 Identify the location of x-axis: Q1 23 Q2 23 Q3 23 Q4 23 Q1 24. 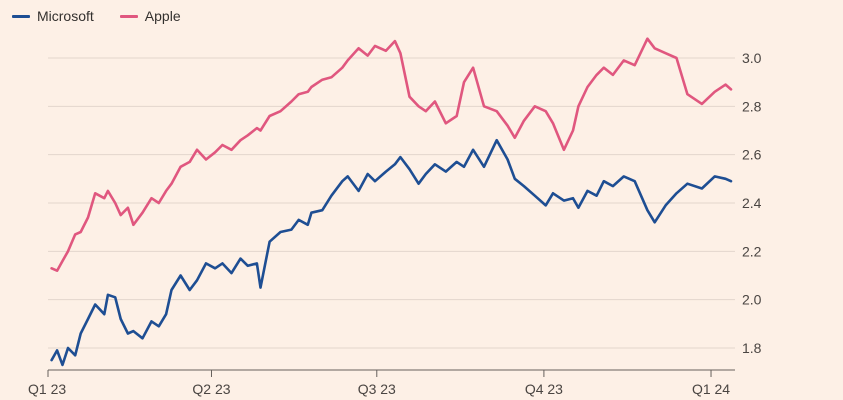
(381, 383).